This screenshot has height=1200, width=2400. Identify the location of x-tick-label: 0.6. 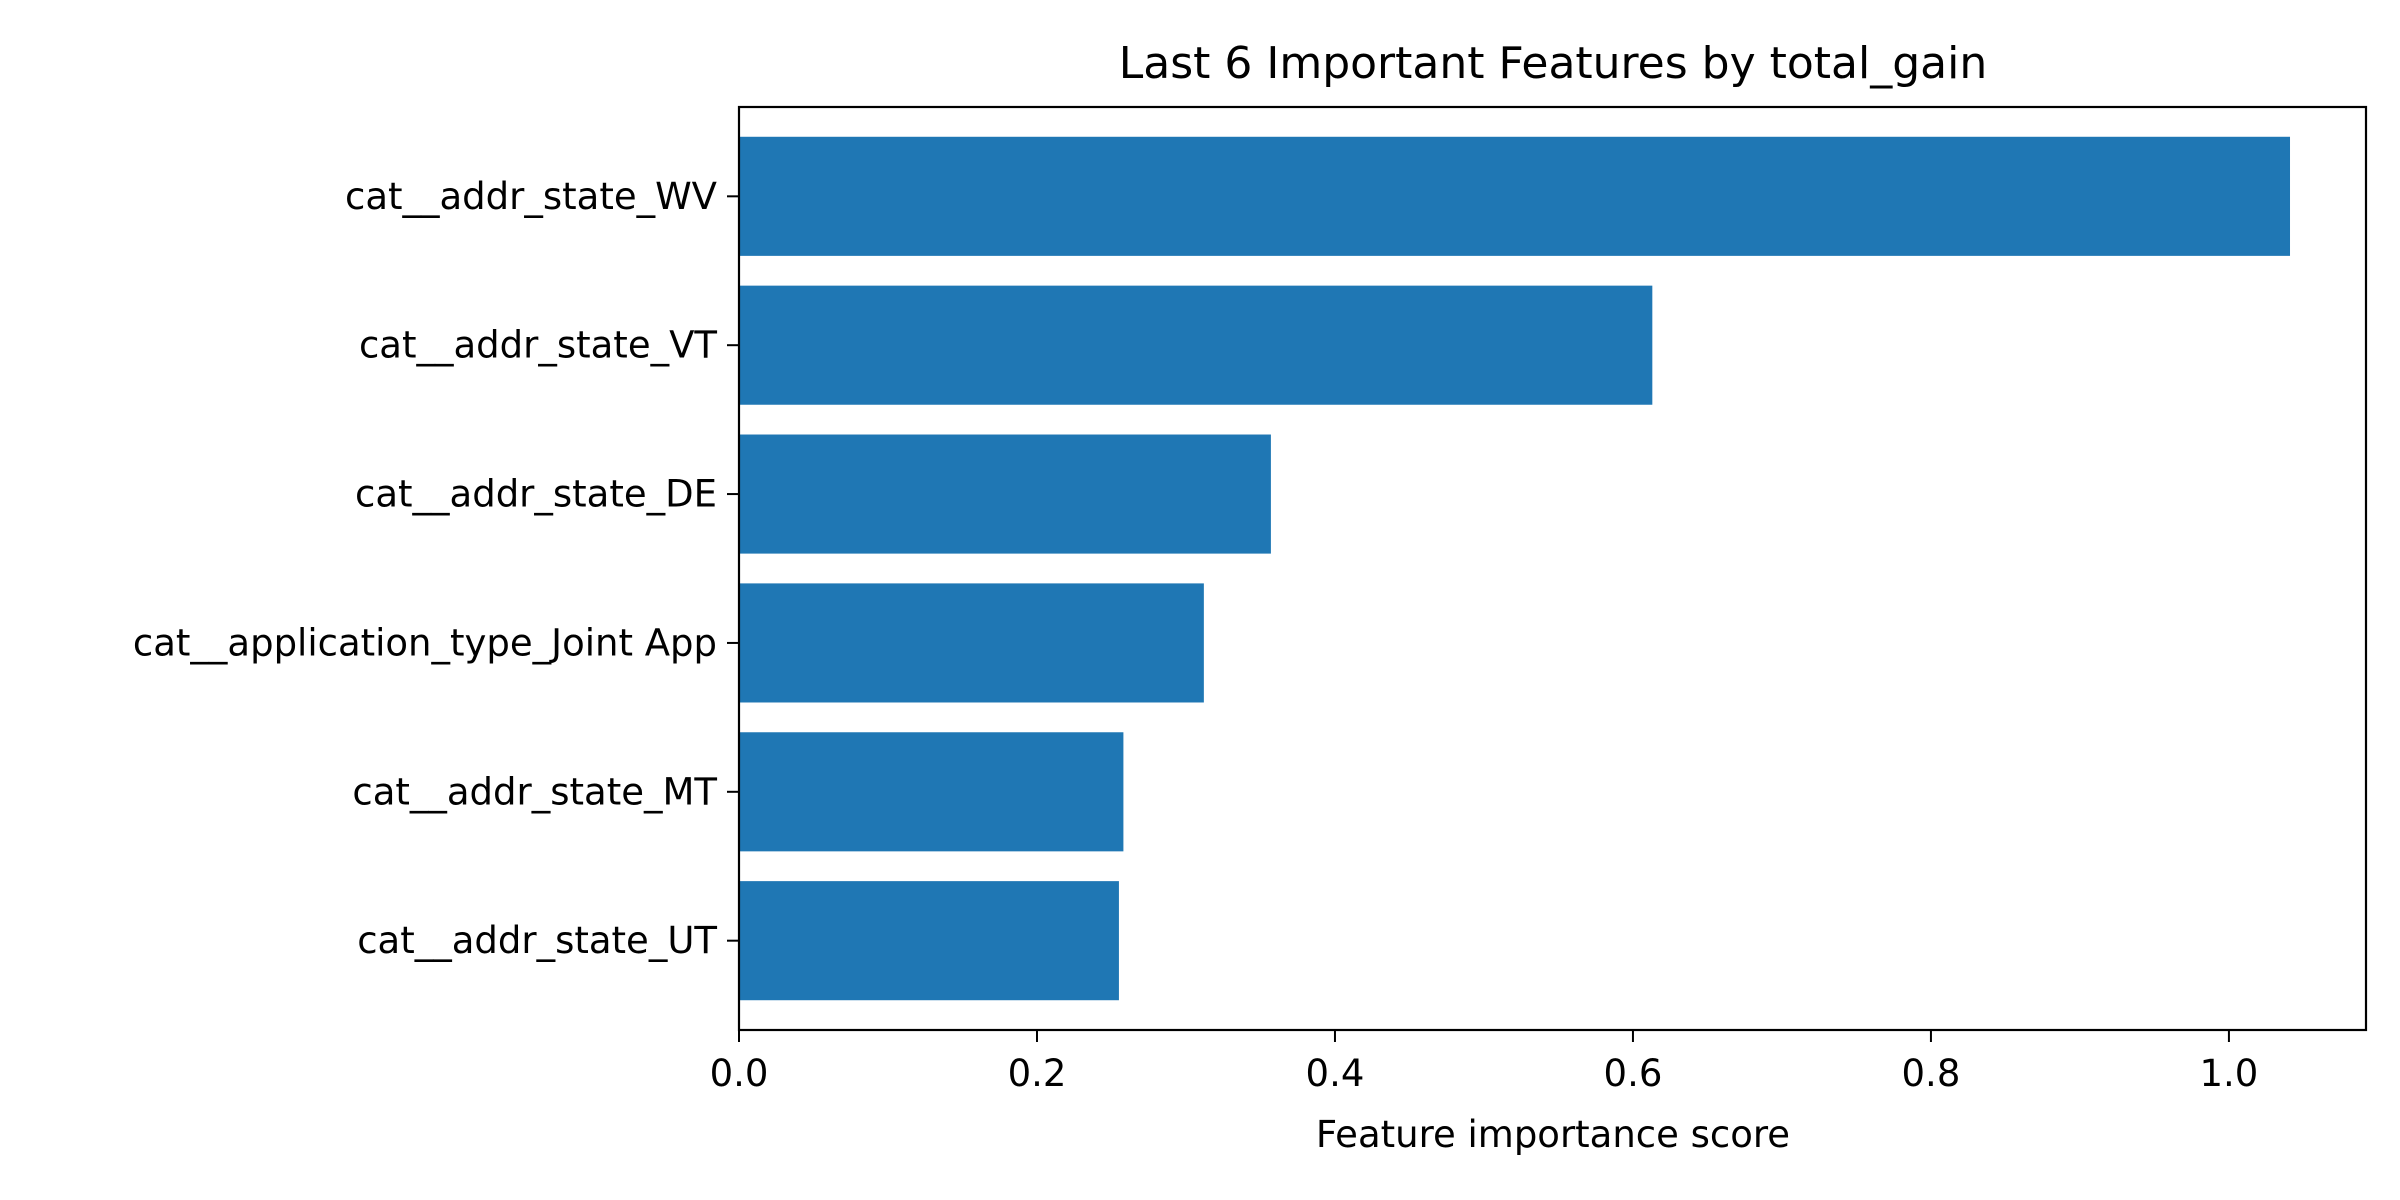
(1633, 1073).